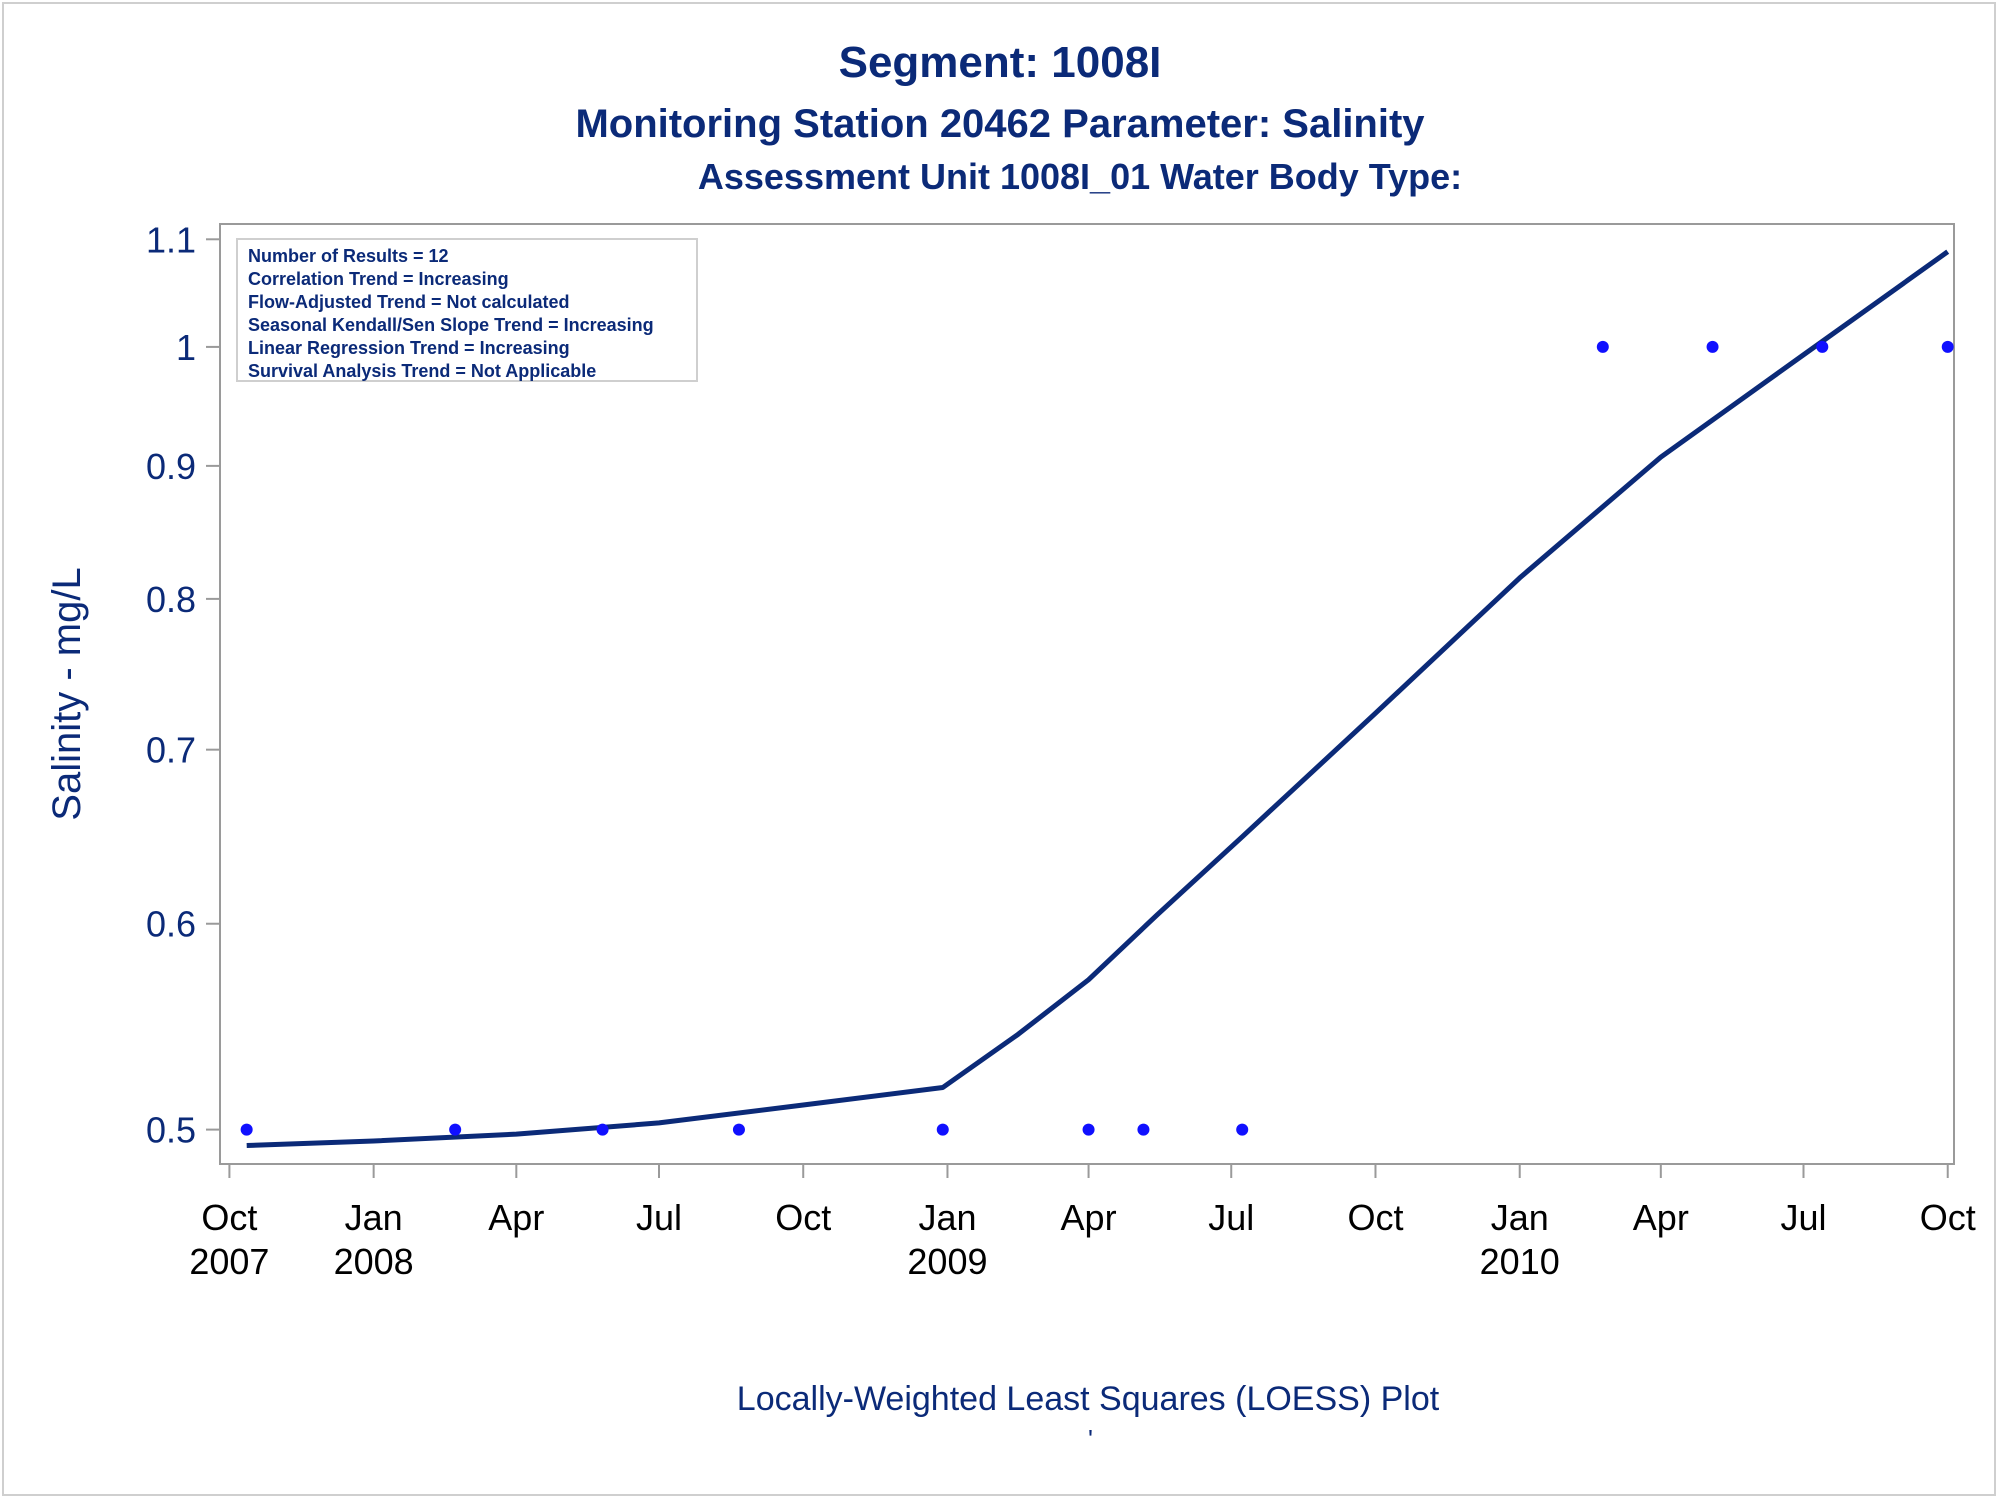 The width and height of the screenshot is (2000, 1500). Describe the element at coordinates (409, 302) in the screenshot. I see `stats-line: Flow-Adjusted Trend = Not calculated` at that location.